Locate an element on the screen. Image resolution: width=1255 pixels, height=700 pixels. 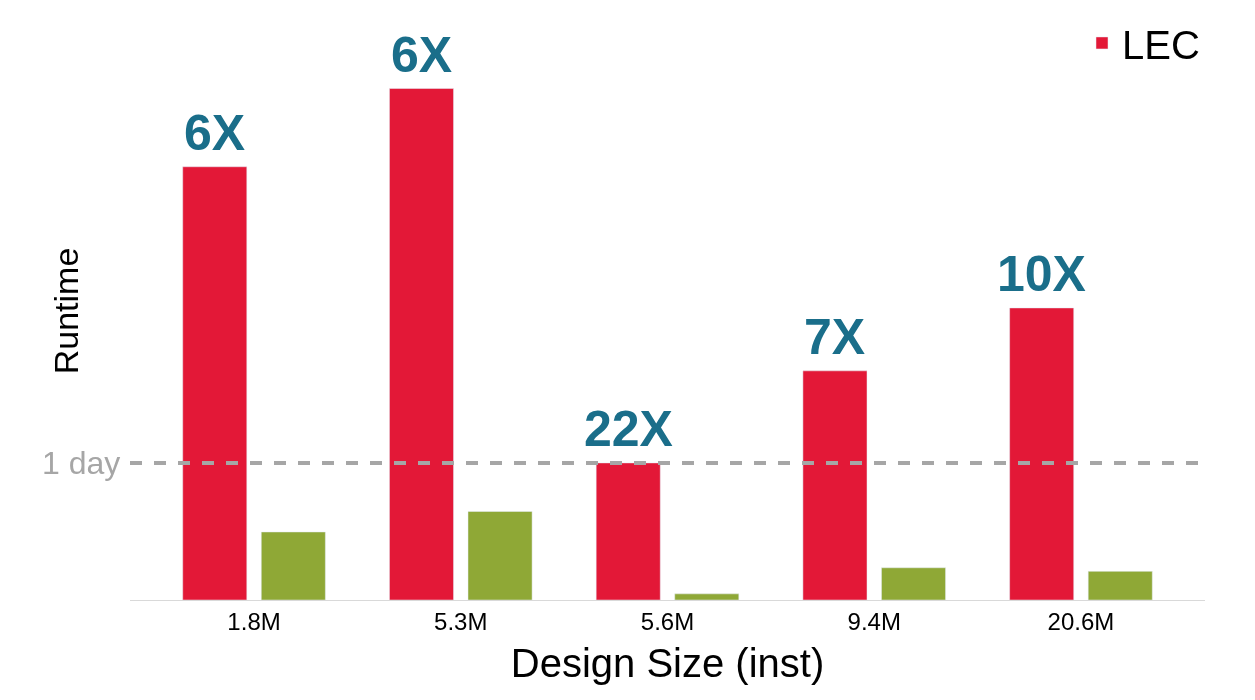
annotation: 10X is located at coordinates (1041, 274).